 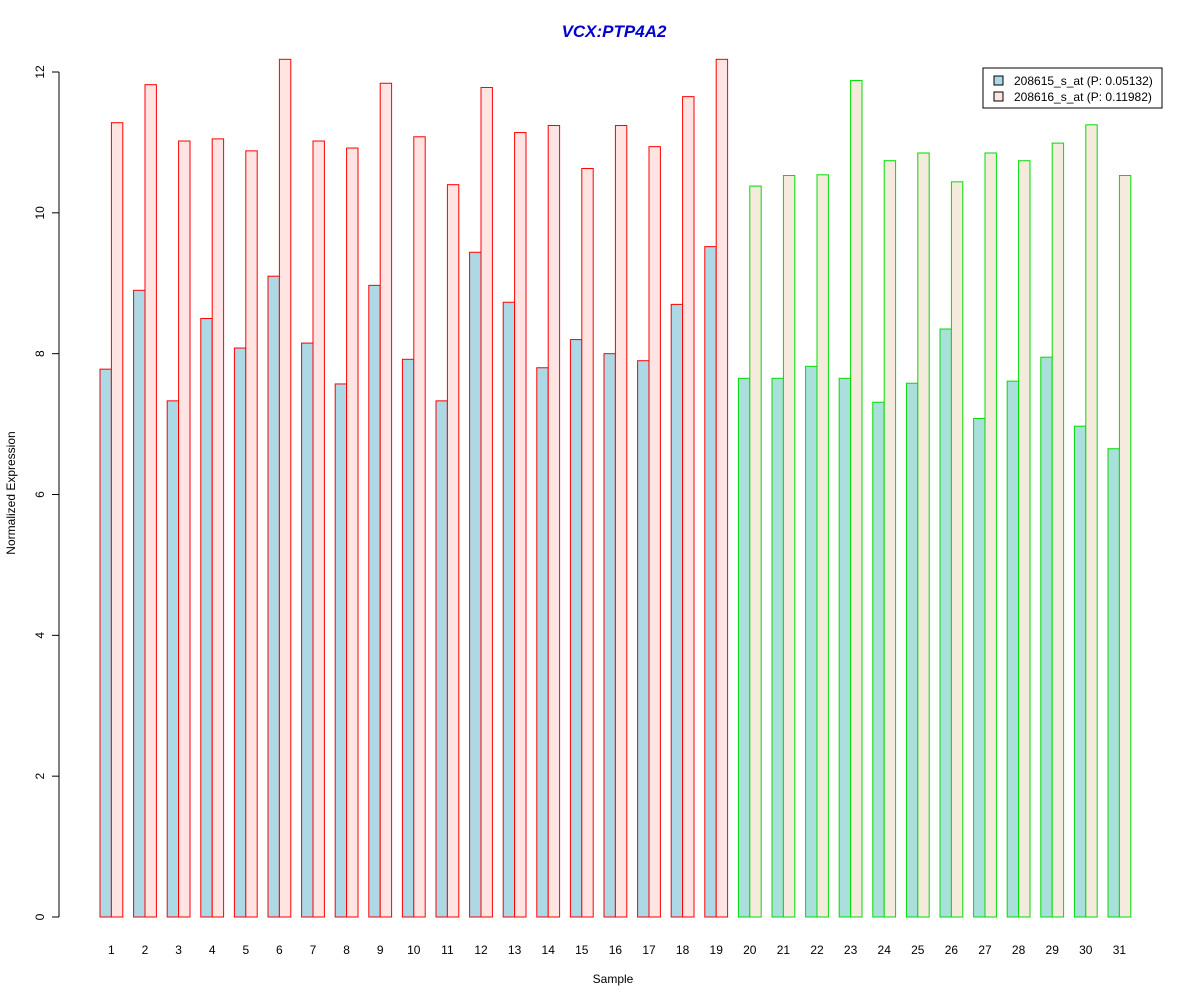 I want to click on y-axis: 0 2 4 6 8 10 12, so click(x=46, y=492).